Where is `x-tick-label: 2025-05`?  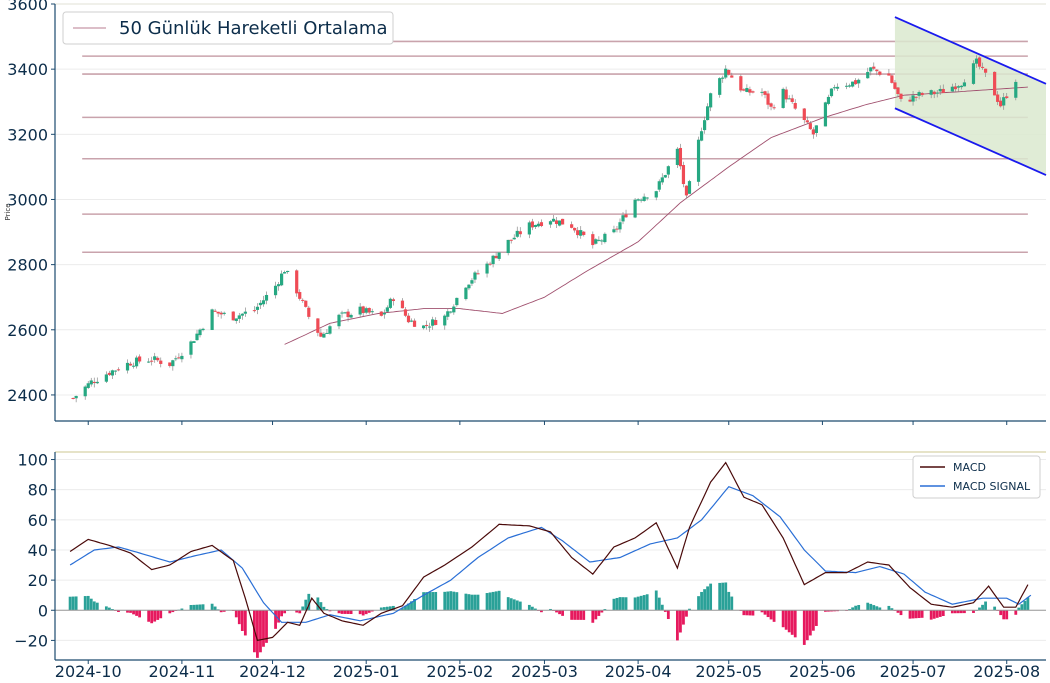
x-tick-label: 2025-05 is located at coordinates (728, 671).